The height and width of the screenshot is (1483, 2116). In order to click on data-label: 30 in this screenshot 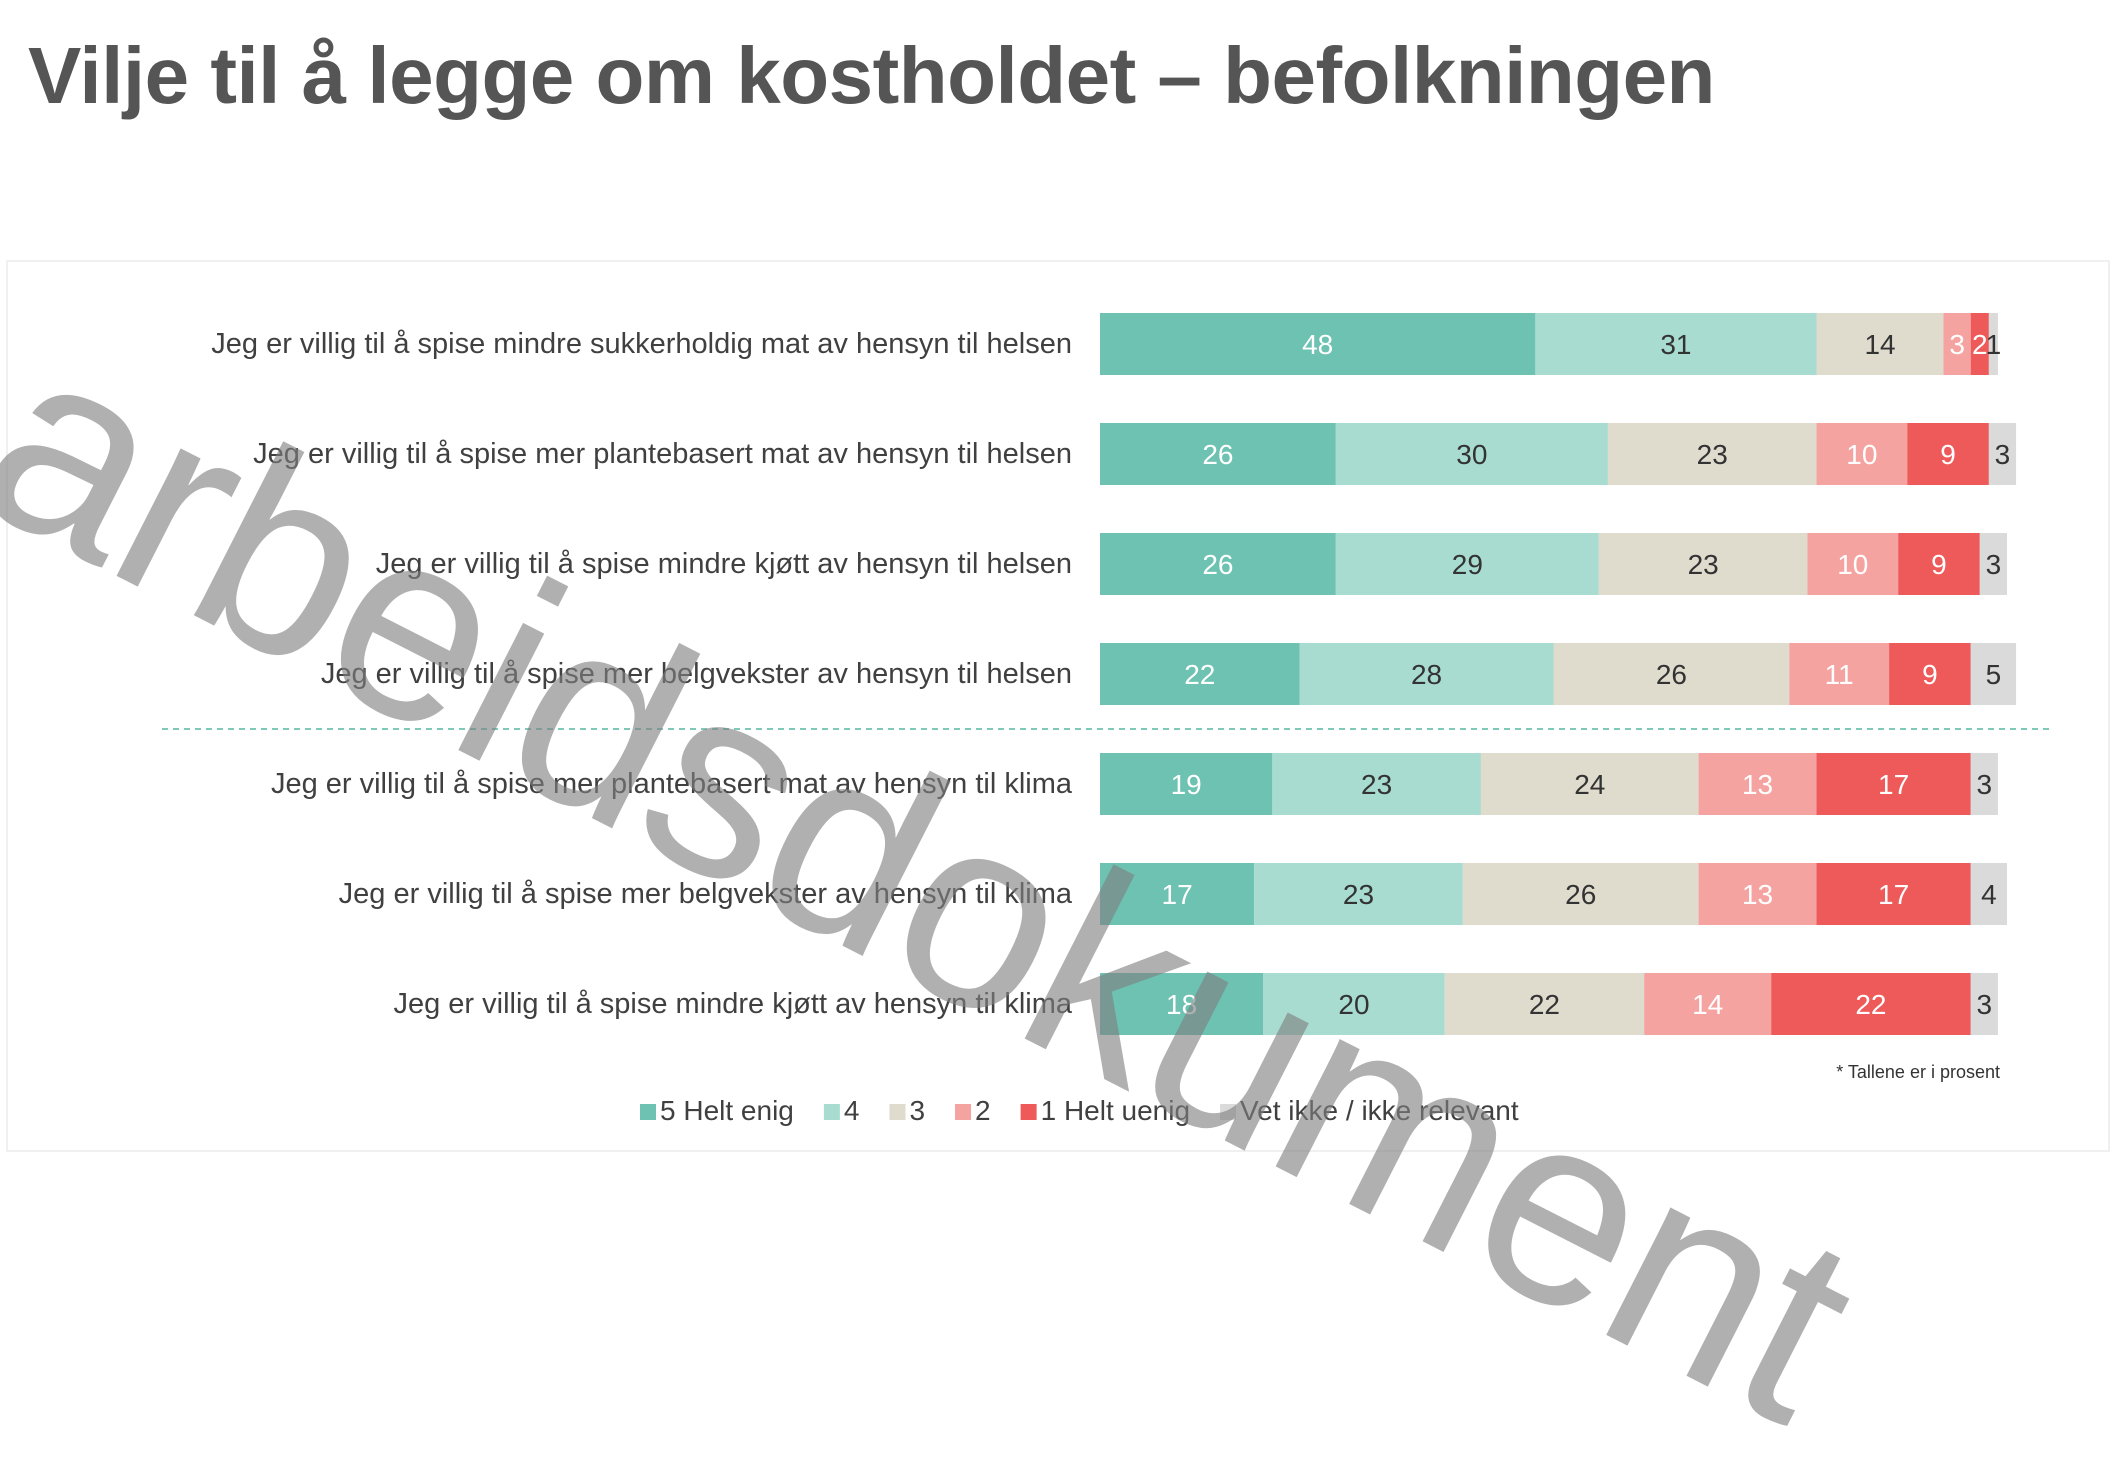, I will do `click(1471, 454)`.